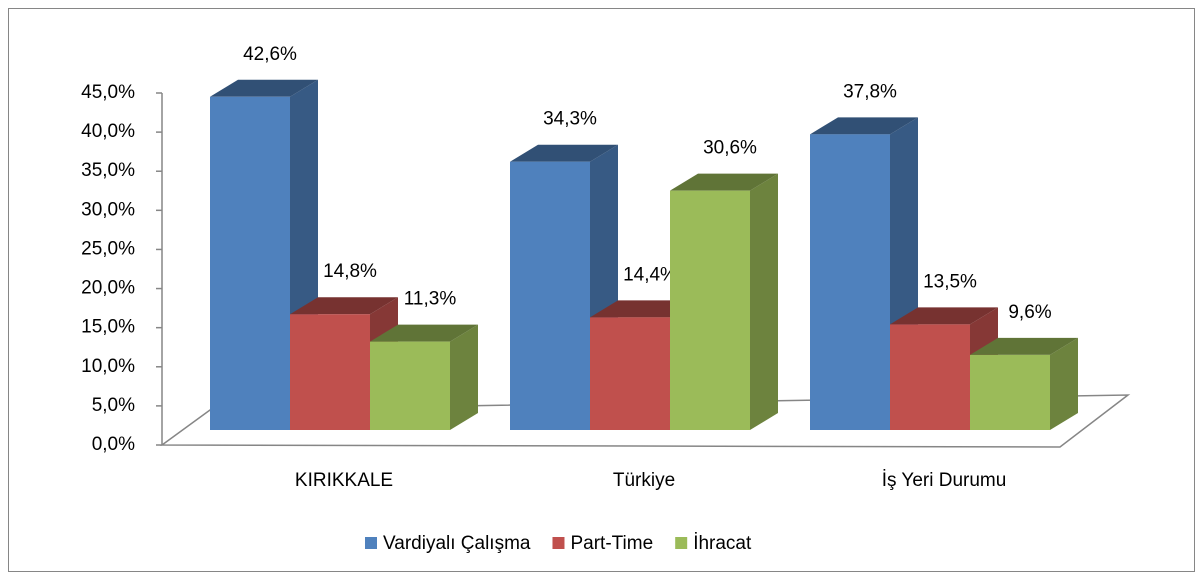  I want to click on y-tick-label: 30,0%, so click(108, 209).